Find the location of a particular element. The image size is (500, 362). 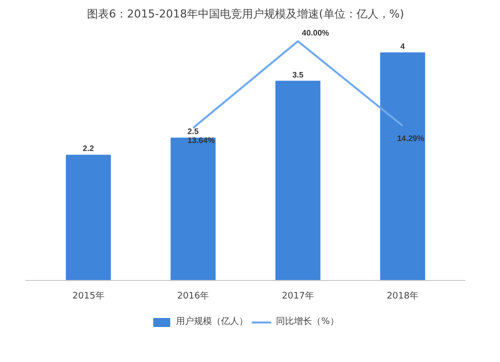

data-label: 14.29% is located at coordinates (410, 138).